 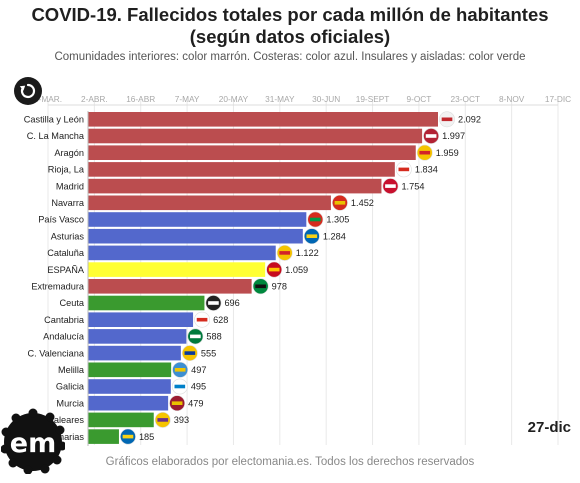 I want to click on timeline-tick-label: 8-MAR., so click(x=48, y=99).